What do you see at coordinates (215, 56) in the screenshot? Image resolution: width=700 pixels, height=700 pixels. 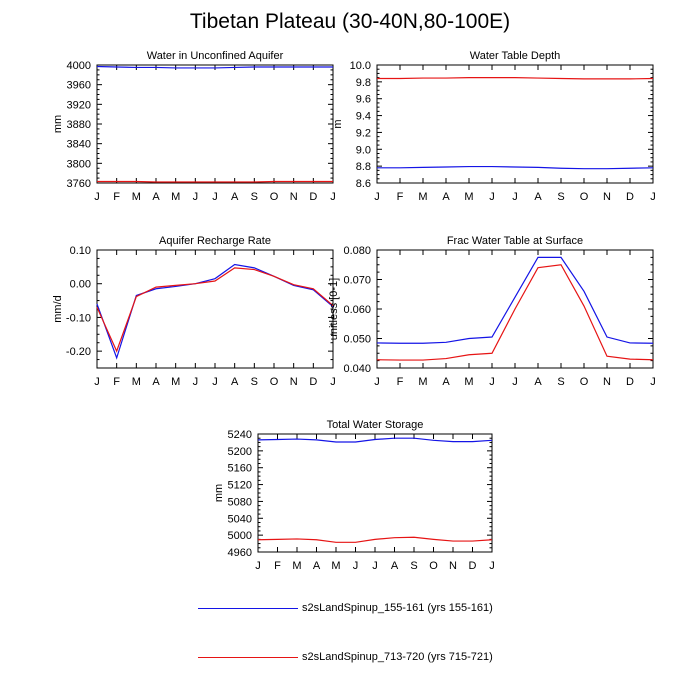 I see `water-in-unconfined-aquifer-title: Water in Unconfined Aquifer` at bounding box center [215, 56].